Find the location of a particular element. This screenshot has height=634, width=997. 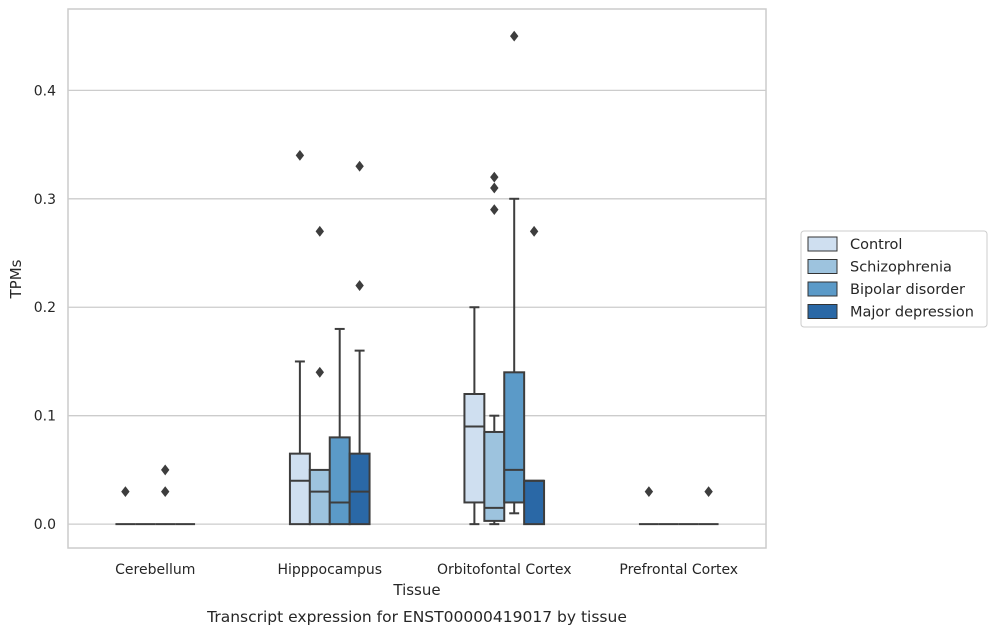

x-axis-title: Tissue is located at coordinates (416, 590).